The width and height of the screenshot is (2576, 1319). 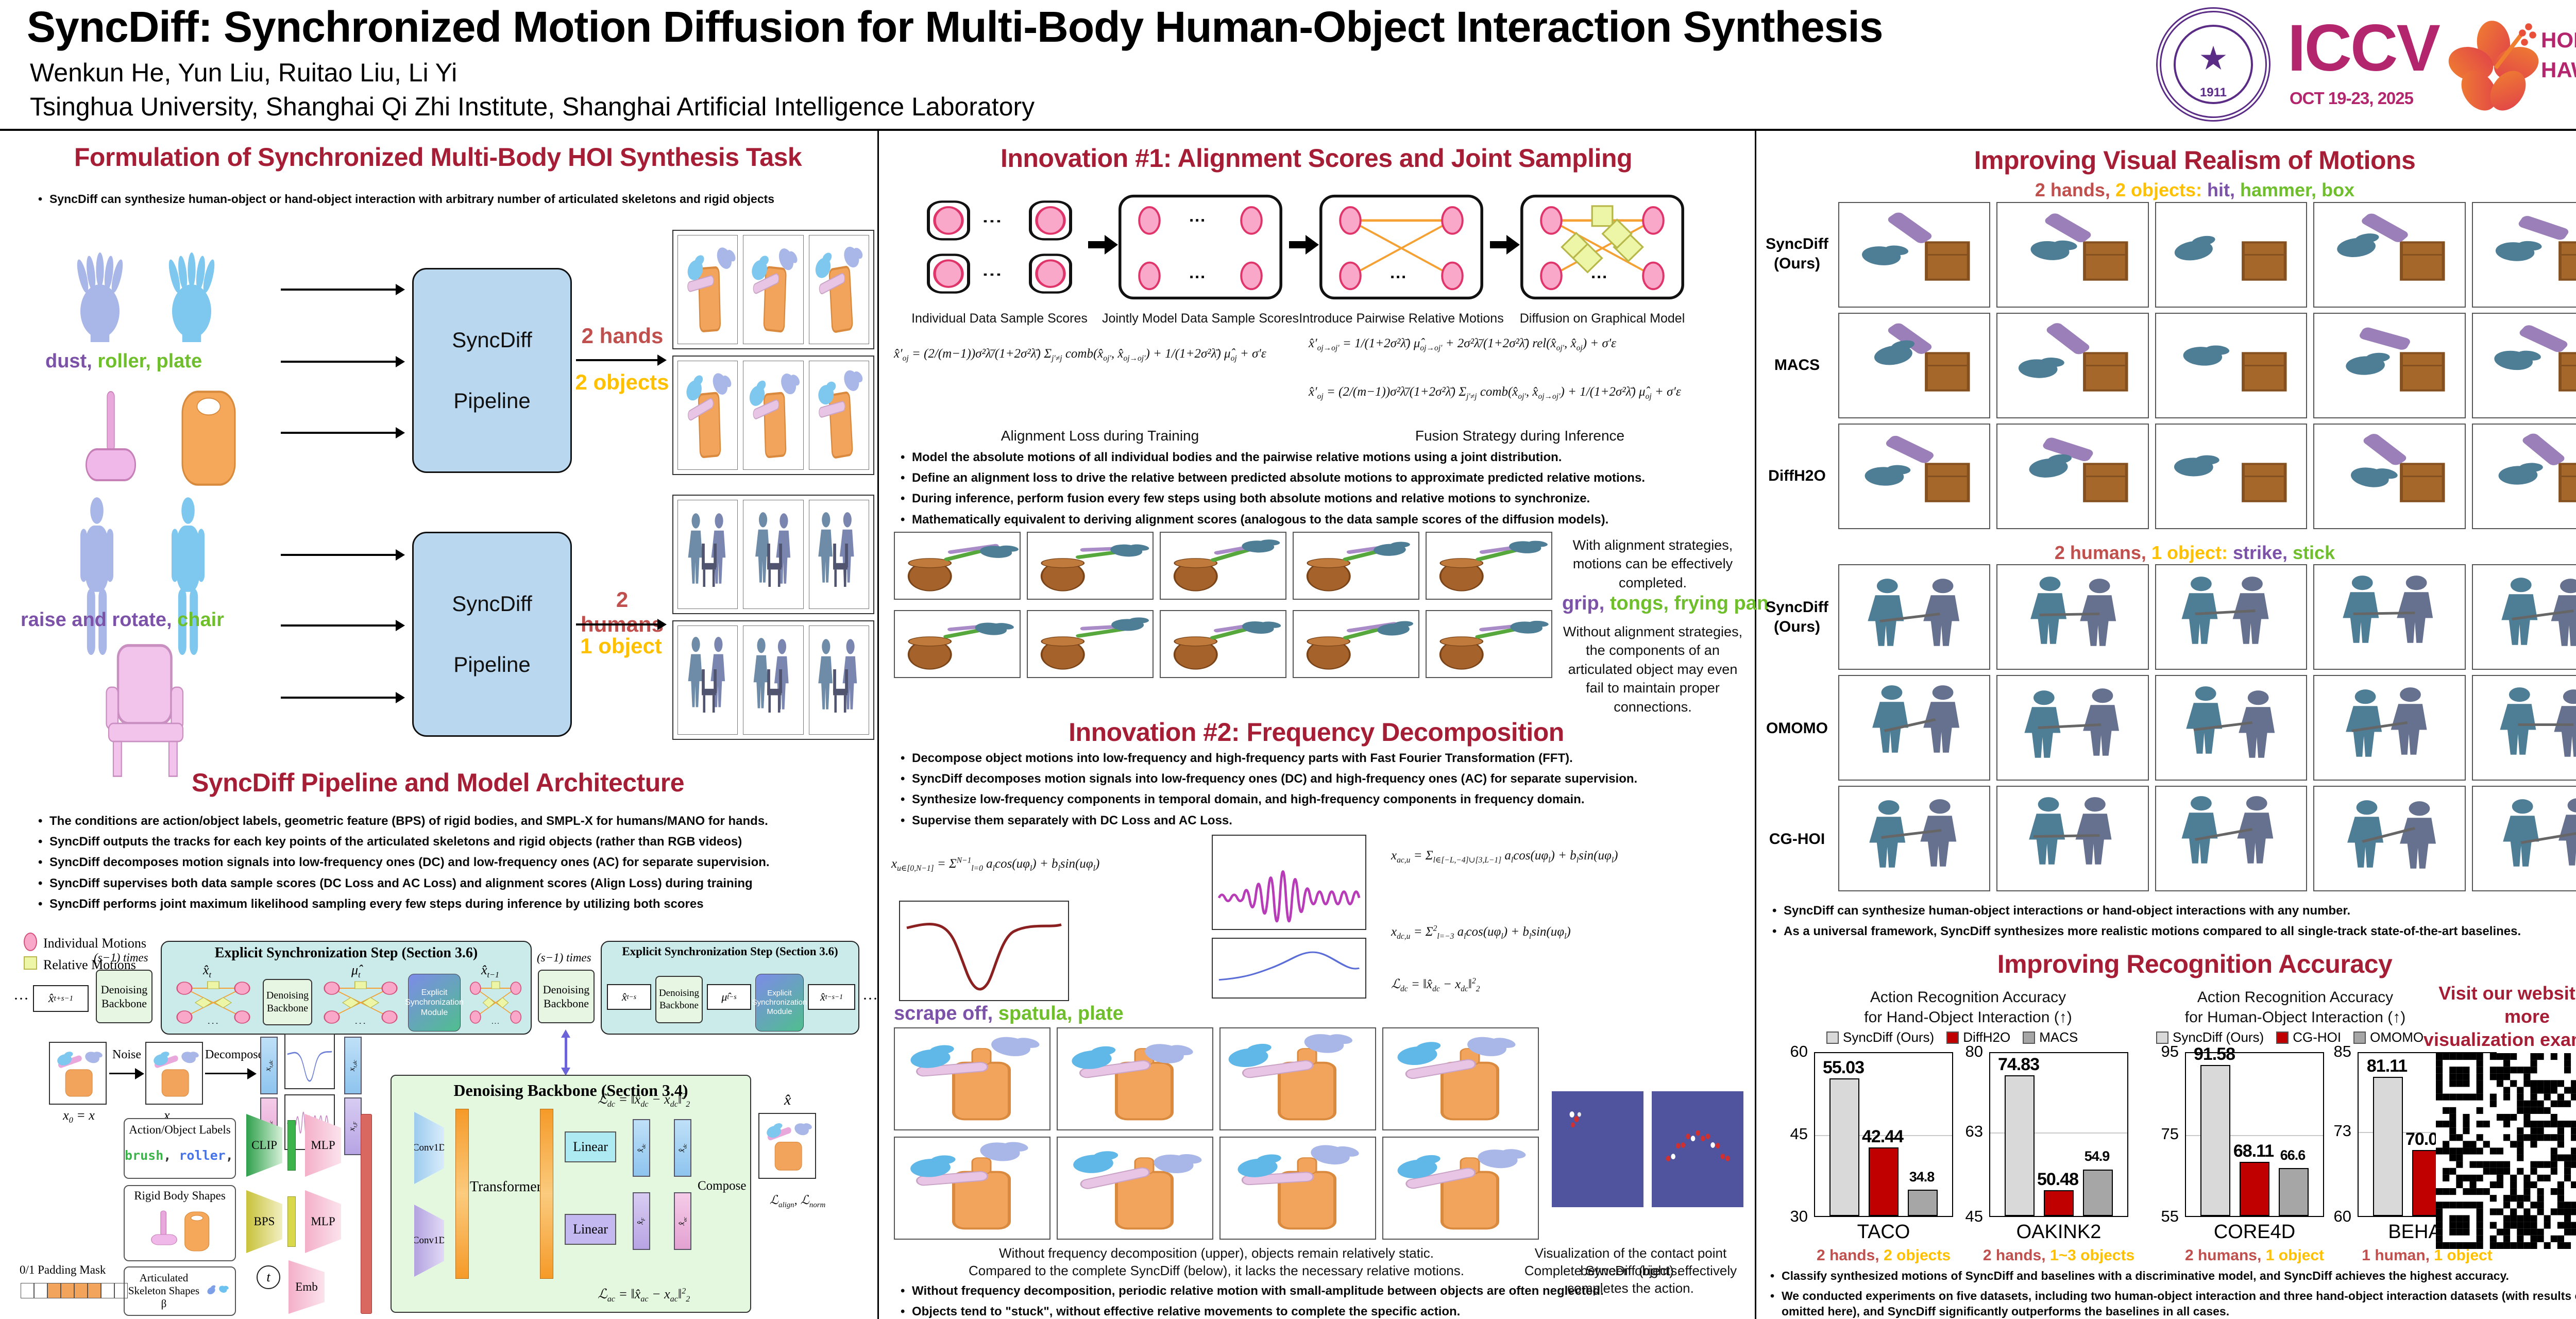 I want to click on legend-entry: MACS, so click(x=2050, y=1037).